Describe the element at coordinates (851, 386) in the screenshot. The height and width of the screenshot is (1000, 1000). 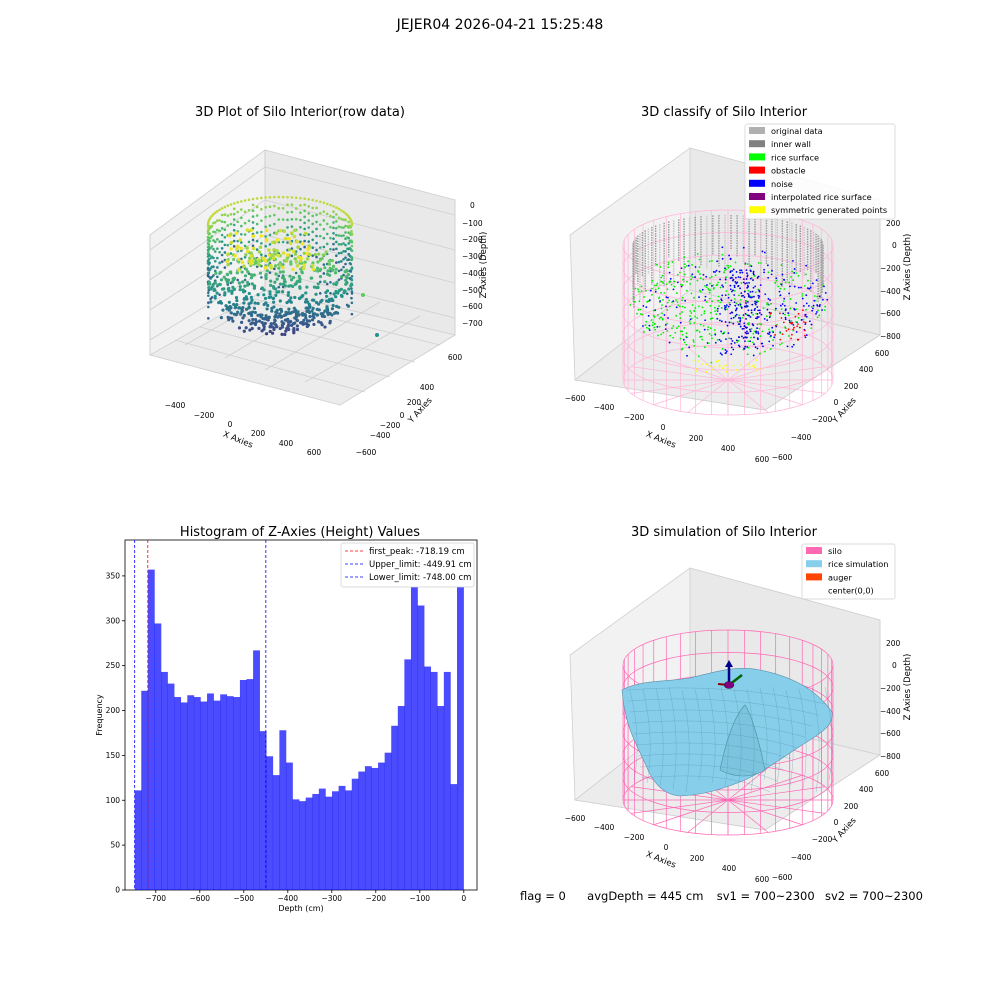
I see `classify-ytick: 200` at that location.